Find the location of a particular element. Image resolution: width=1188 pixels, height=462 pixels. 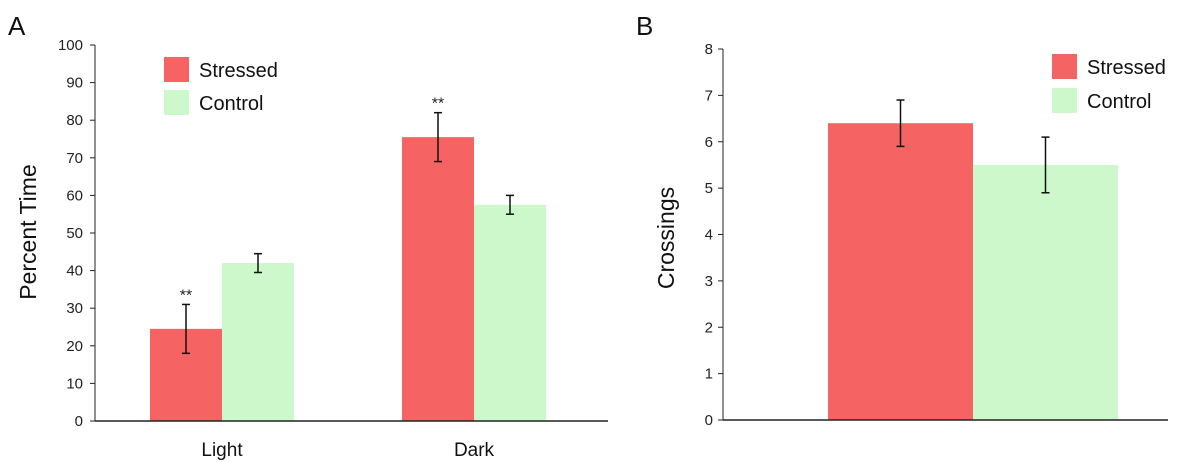

y-tick-label-b: 1 is located at coordinates (709, 374).